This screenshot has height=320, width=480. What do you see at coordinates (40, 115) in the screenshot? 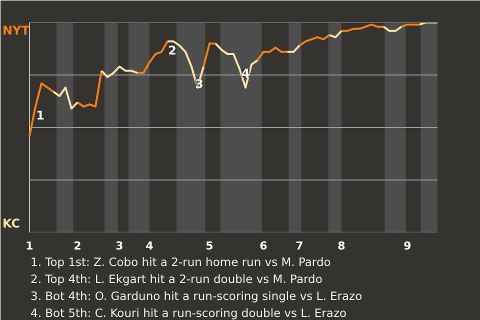
I see `annotation: 1` at bounding box center [40, 115].